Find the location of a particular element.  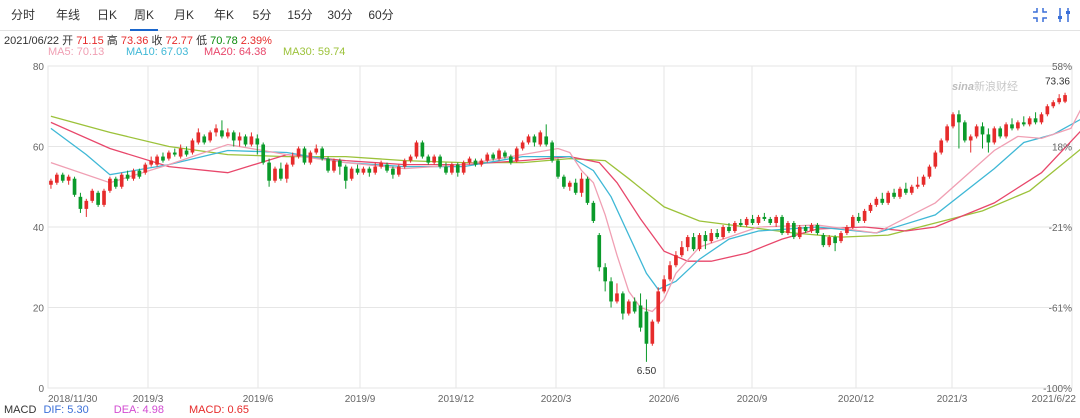

ma10-label: MA10: is located at coordinates (142, 52).